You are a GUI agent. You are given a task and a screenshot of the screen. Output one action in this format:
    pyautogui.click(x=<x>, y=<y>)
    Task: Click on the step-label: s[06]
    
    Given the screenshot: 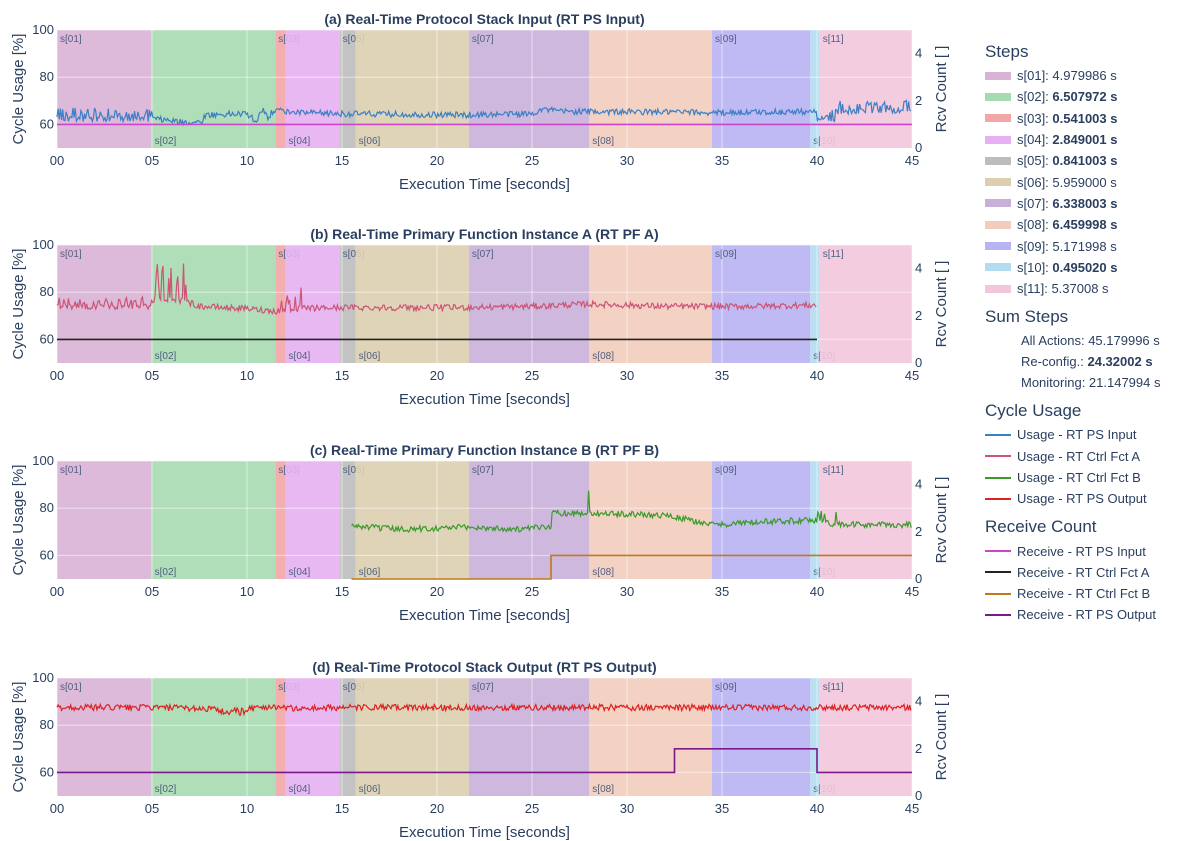 What is the action you would take?
    pyautogui.click(x=370, y=572)
    